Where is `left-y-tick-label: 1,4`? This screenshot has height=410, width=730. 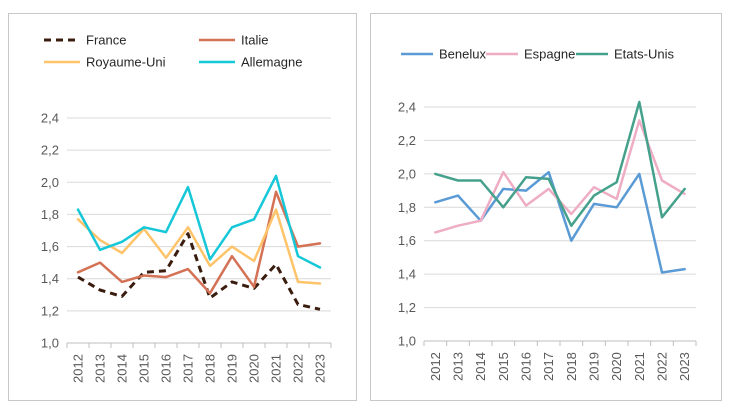
left-y-tick-label: 1,4 is located at coordinates (50, 278).